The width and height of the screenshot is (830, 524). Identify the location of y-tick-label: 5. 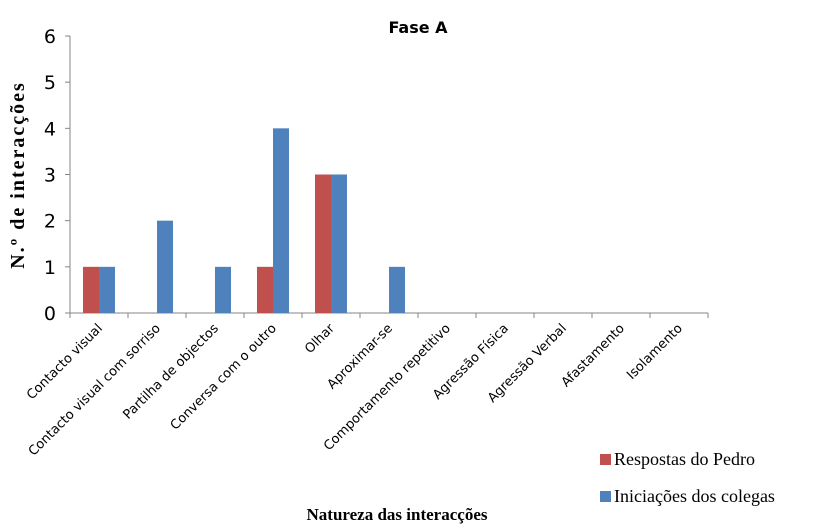
(50, 83).